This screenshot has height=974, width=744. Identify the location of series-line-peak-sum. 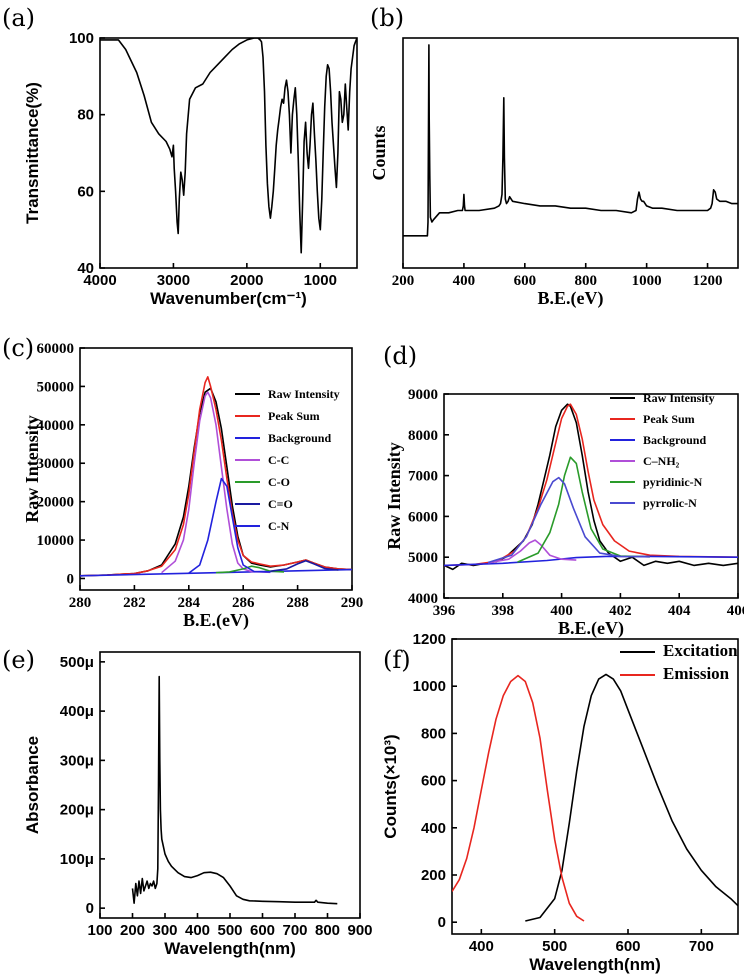
(216, 476).